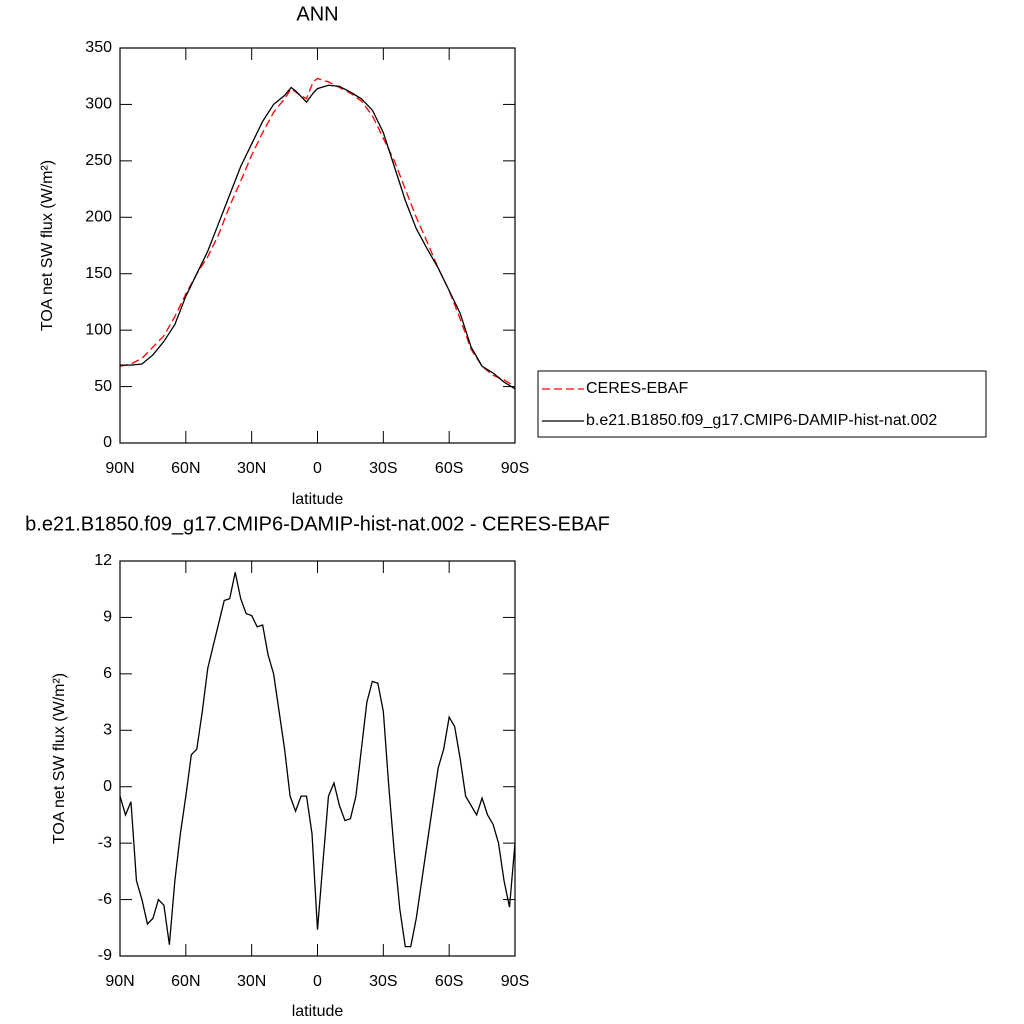 This screenshot has height=1024, width=1024. Describe the element at coordinates (98, 47) in the screenshot. I see `y-tick-label: 350` at that location.